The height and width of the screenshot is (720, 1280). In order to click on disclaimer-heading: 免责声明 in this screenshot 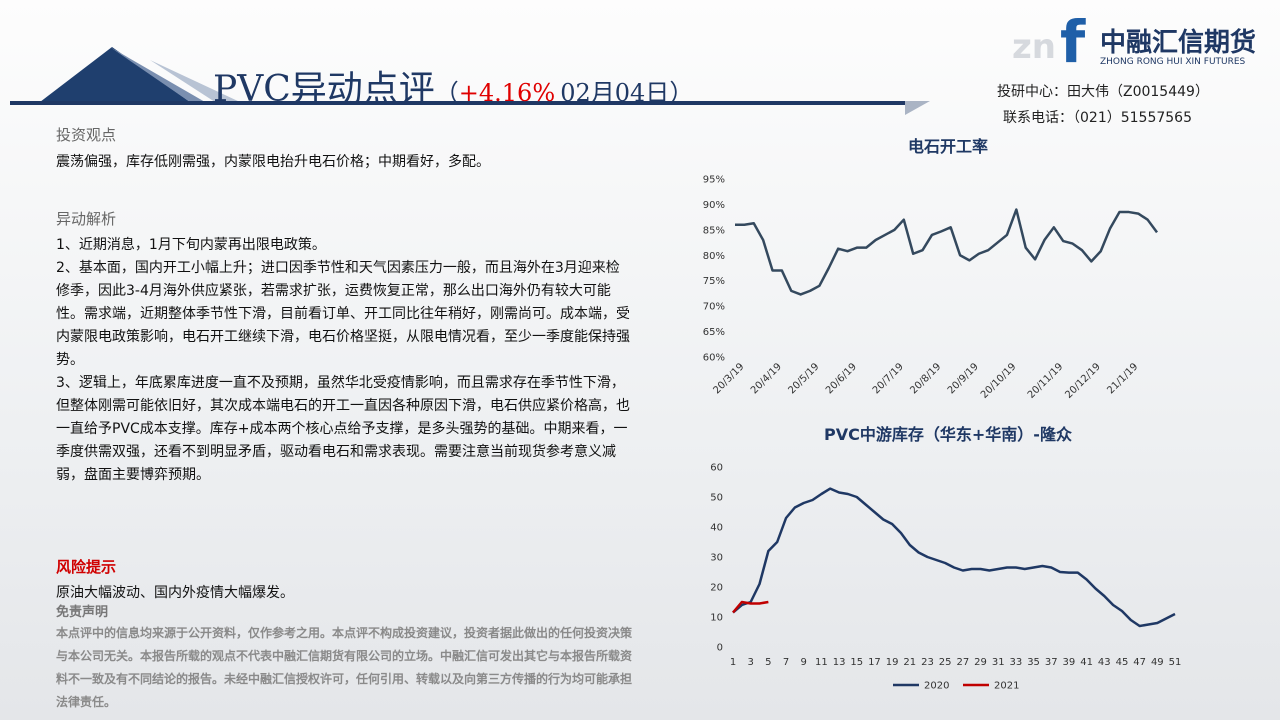, I will do `click(82, 612)`.